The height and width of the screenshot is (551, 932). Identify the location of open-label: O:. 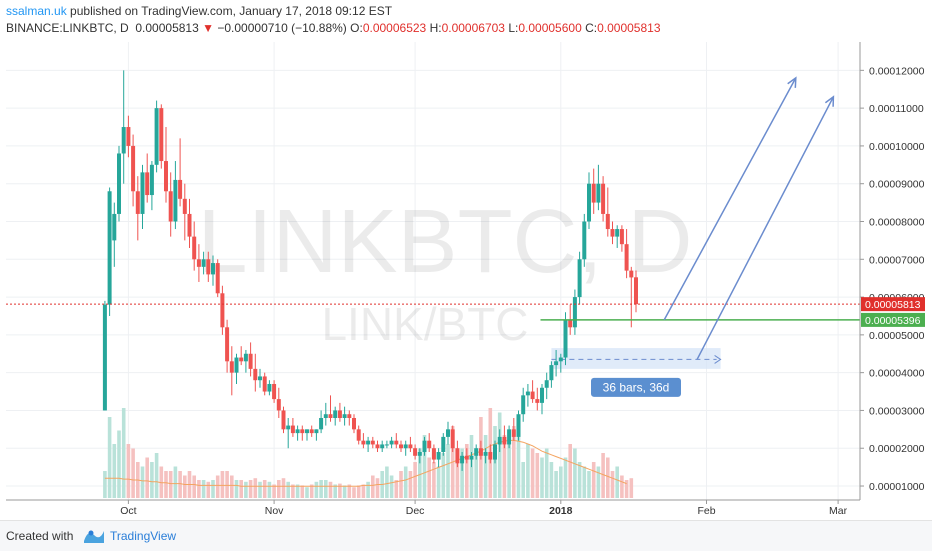
(356, 28).